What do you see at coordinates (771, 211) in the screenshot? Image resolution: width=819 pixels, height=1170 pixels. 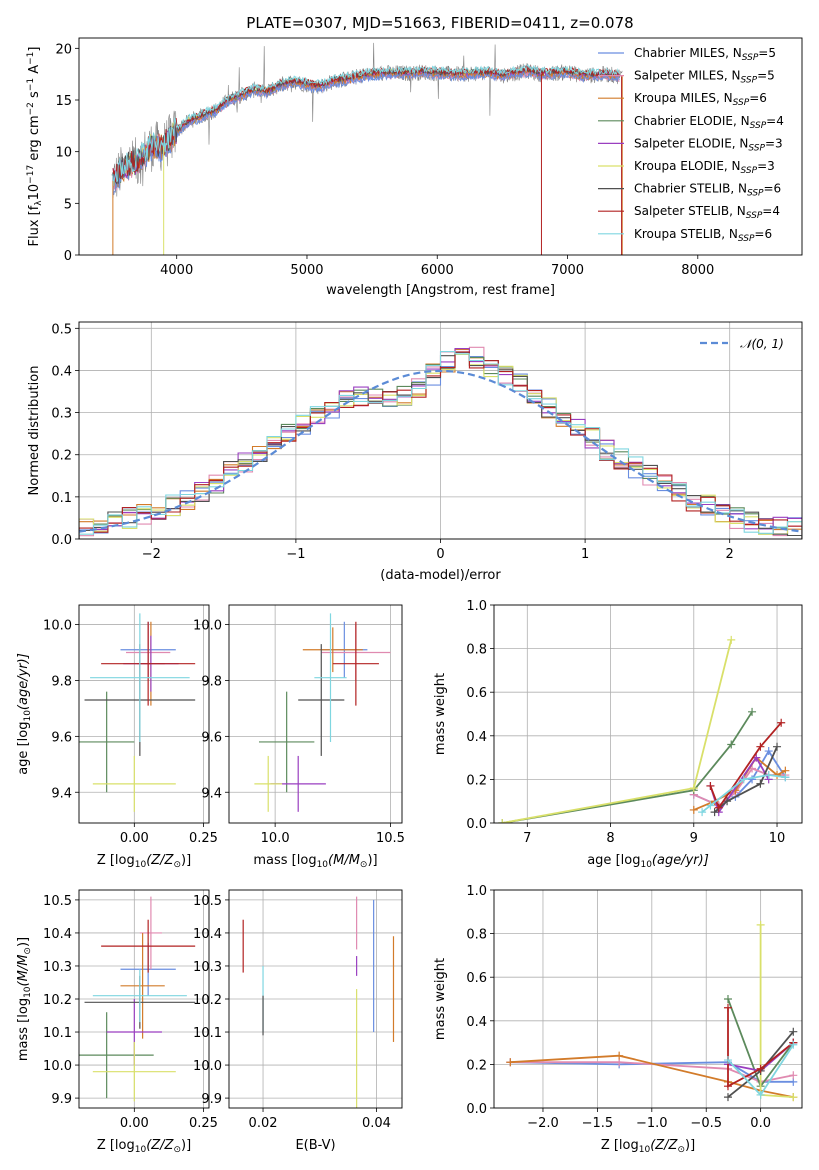 I see `legend-suffix: =4` at bounding box center [771, 211].